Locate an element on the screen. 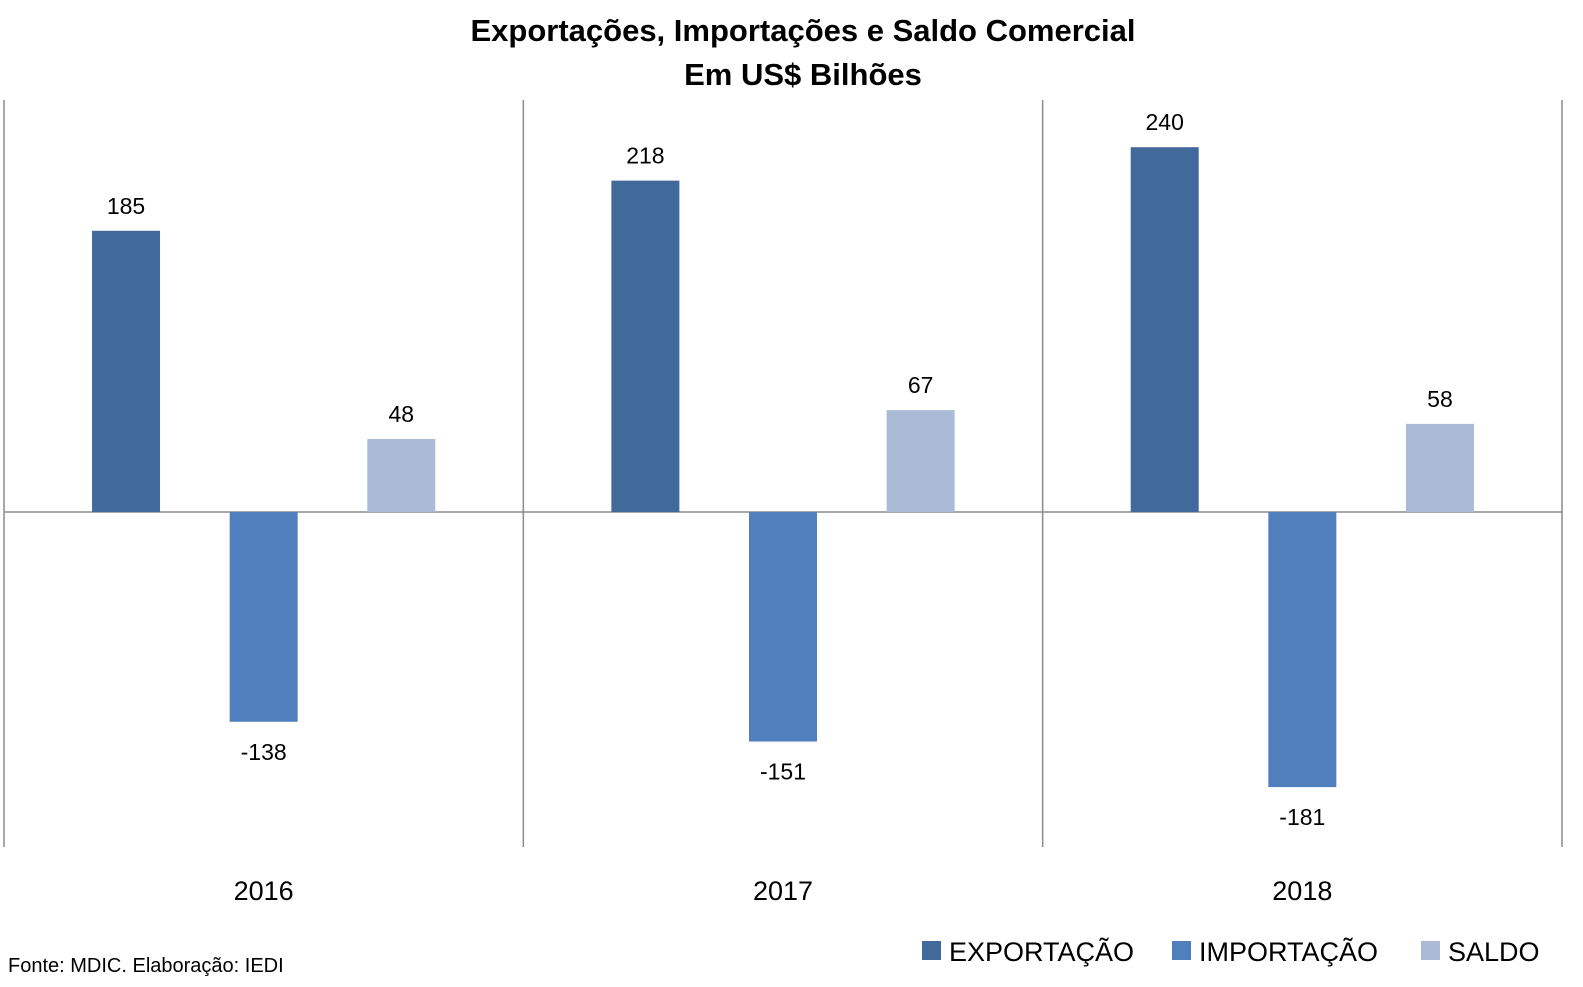 The height and width of the screenshot is (987, 1583). bar-importacao-2018 is located at coordinates (1302, 650).